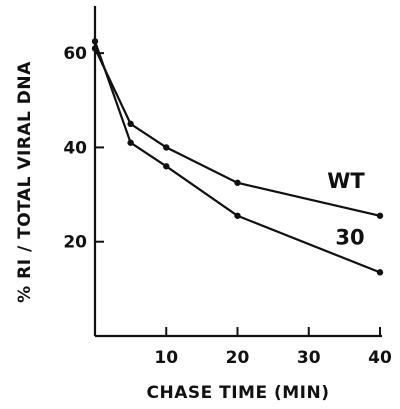 The height and width of the screenshot is (409, 400). I want to click on x-tick-label-10: 10, so click(166, 358).